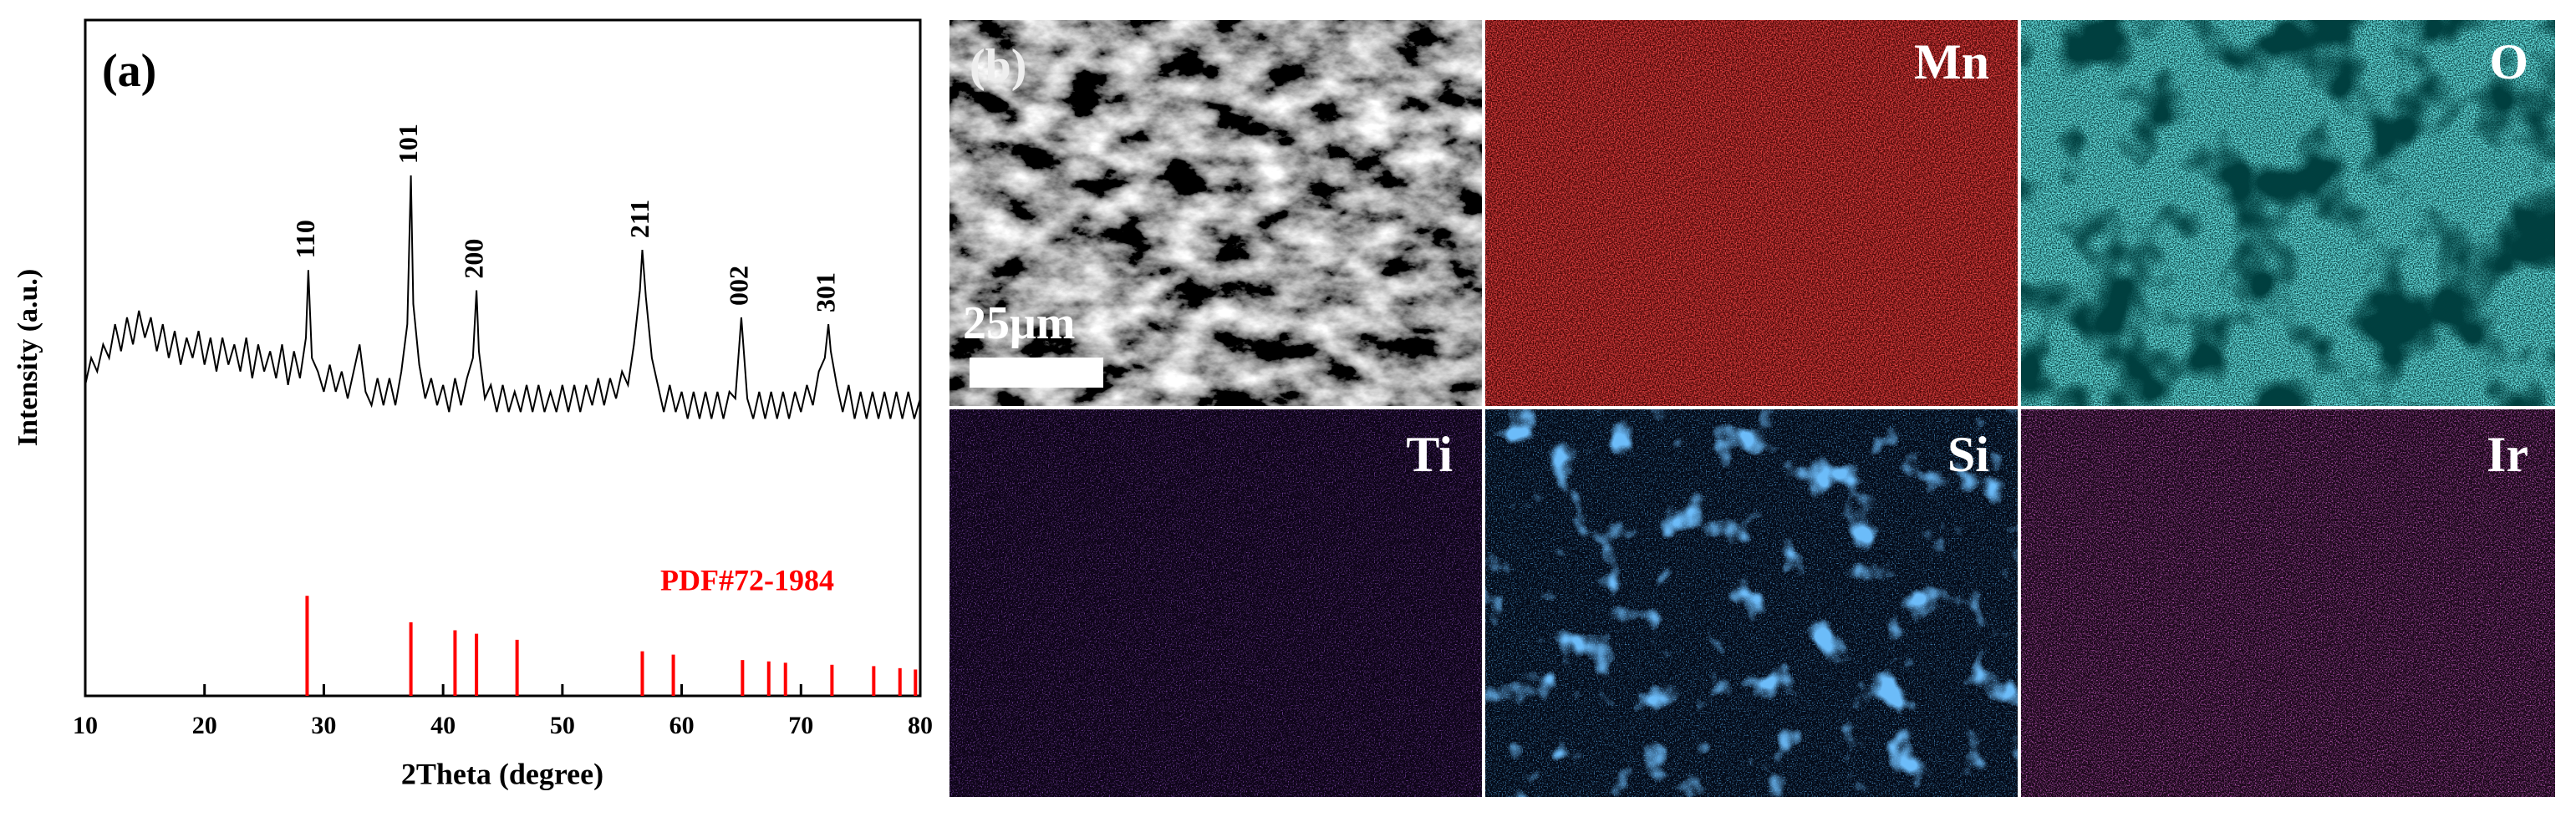  I want to click on x-tick-label: 60, so click(682, 725).